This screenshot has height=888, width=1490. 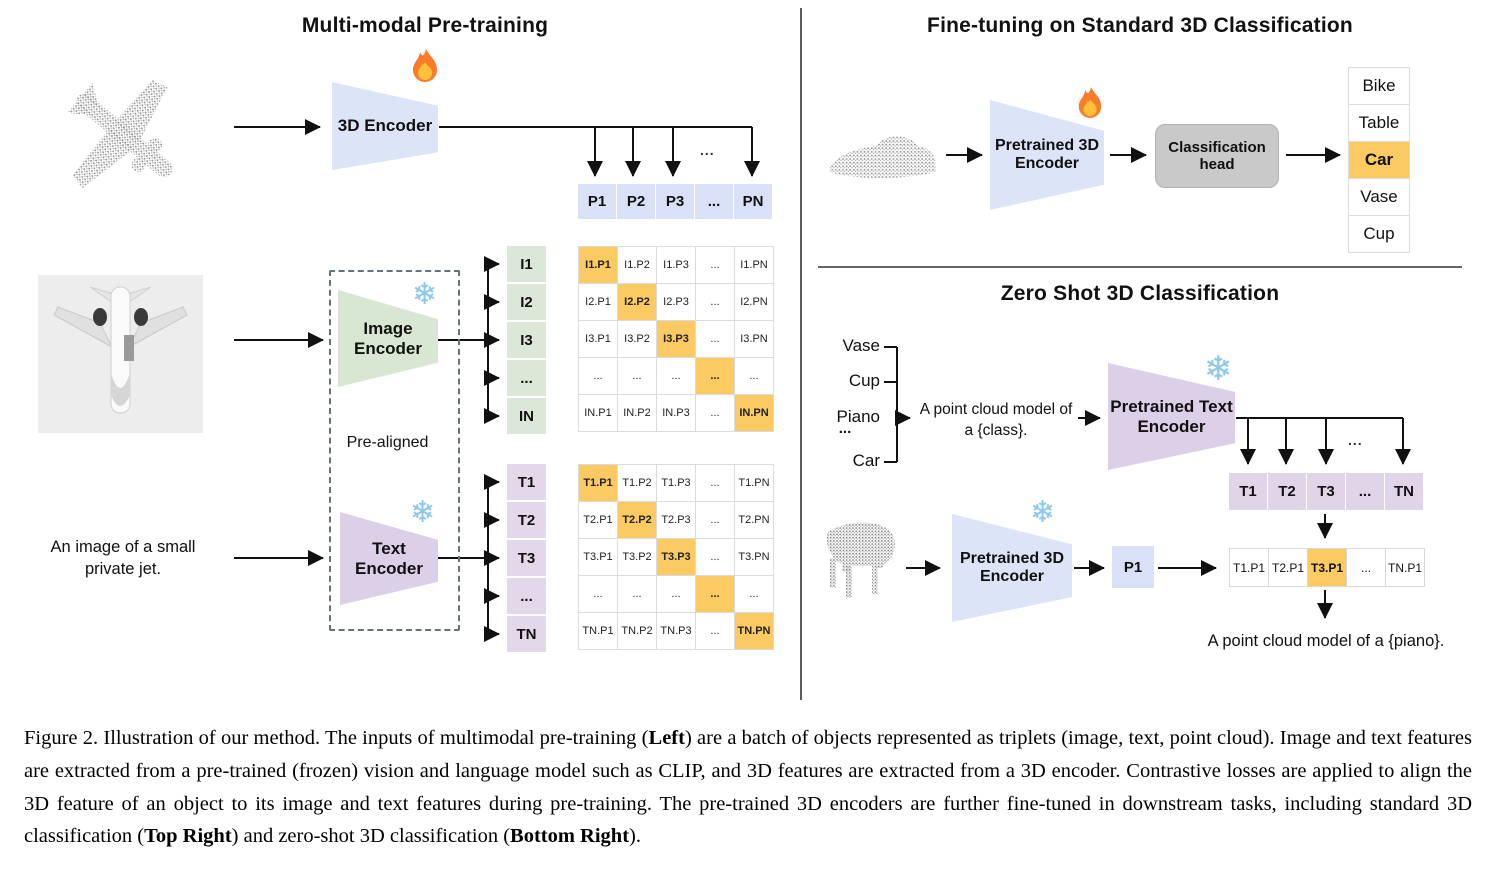 What do you see at coordinates (1047, 154) in the screenshot?
I see `pretrained-3d-encoder-label: Pretrained 3D Encoder` at bounding box center [1047, 154].